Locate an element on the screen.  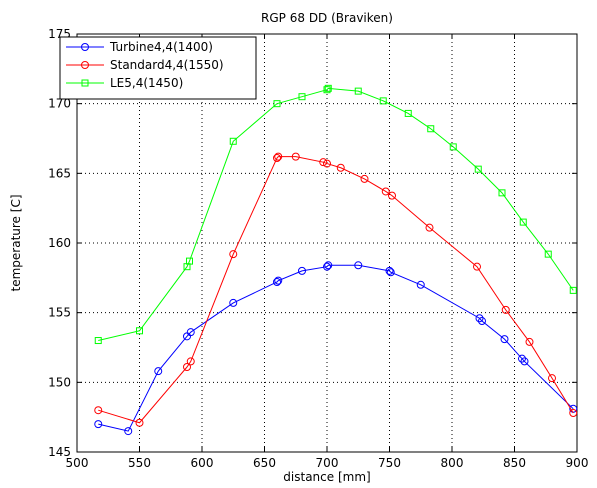
x-tick-labels: 500 550 600 650 700 750 800 850 900 is located at coordinates (327, 463).